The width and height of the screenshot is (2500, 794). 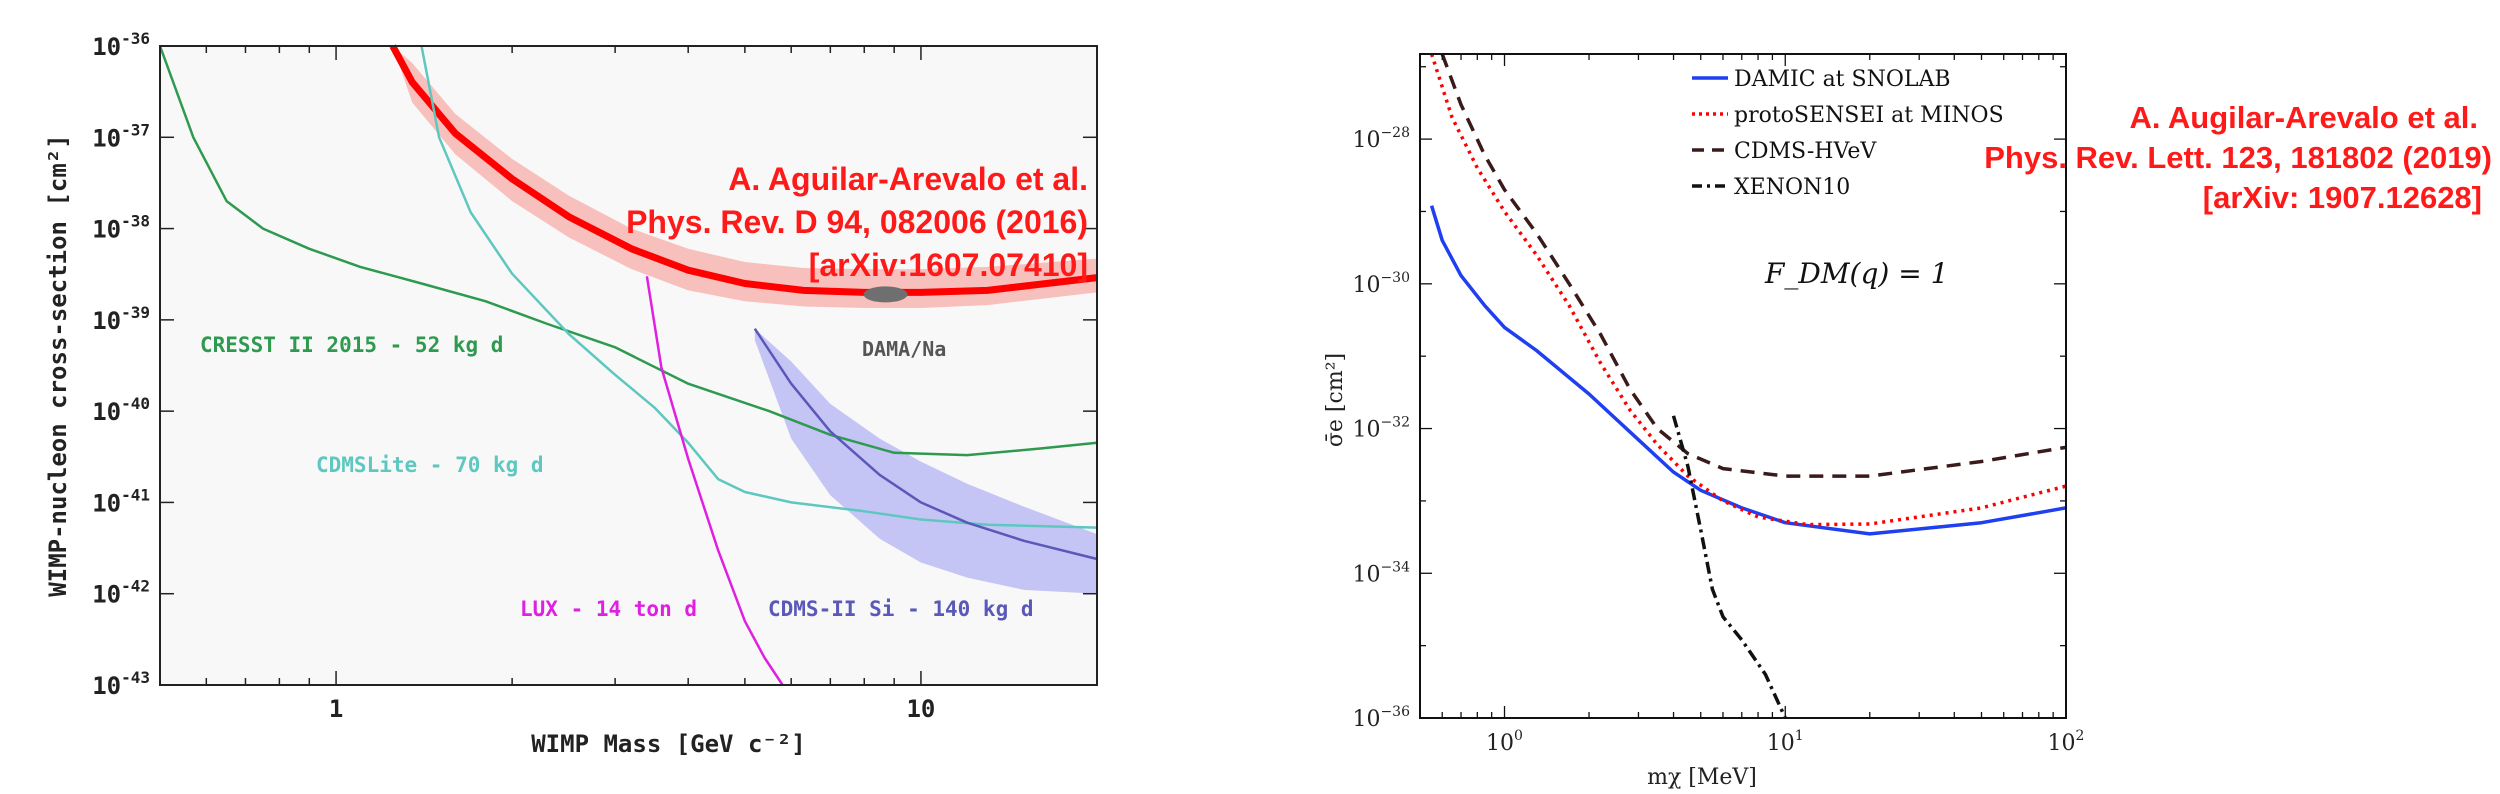 I want to click on cdmslite-label: CDMSLite - 70 kg d, so click(x=430, y=465).